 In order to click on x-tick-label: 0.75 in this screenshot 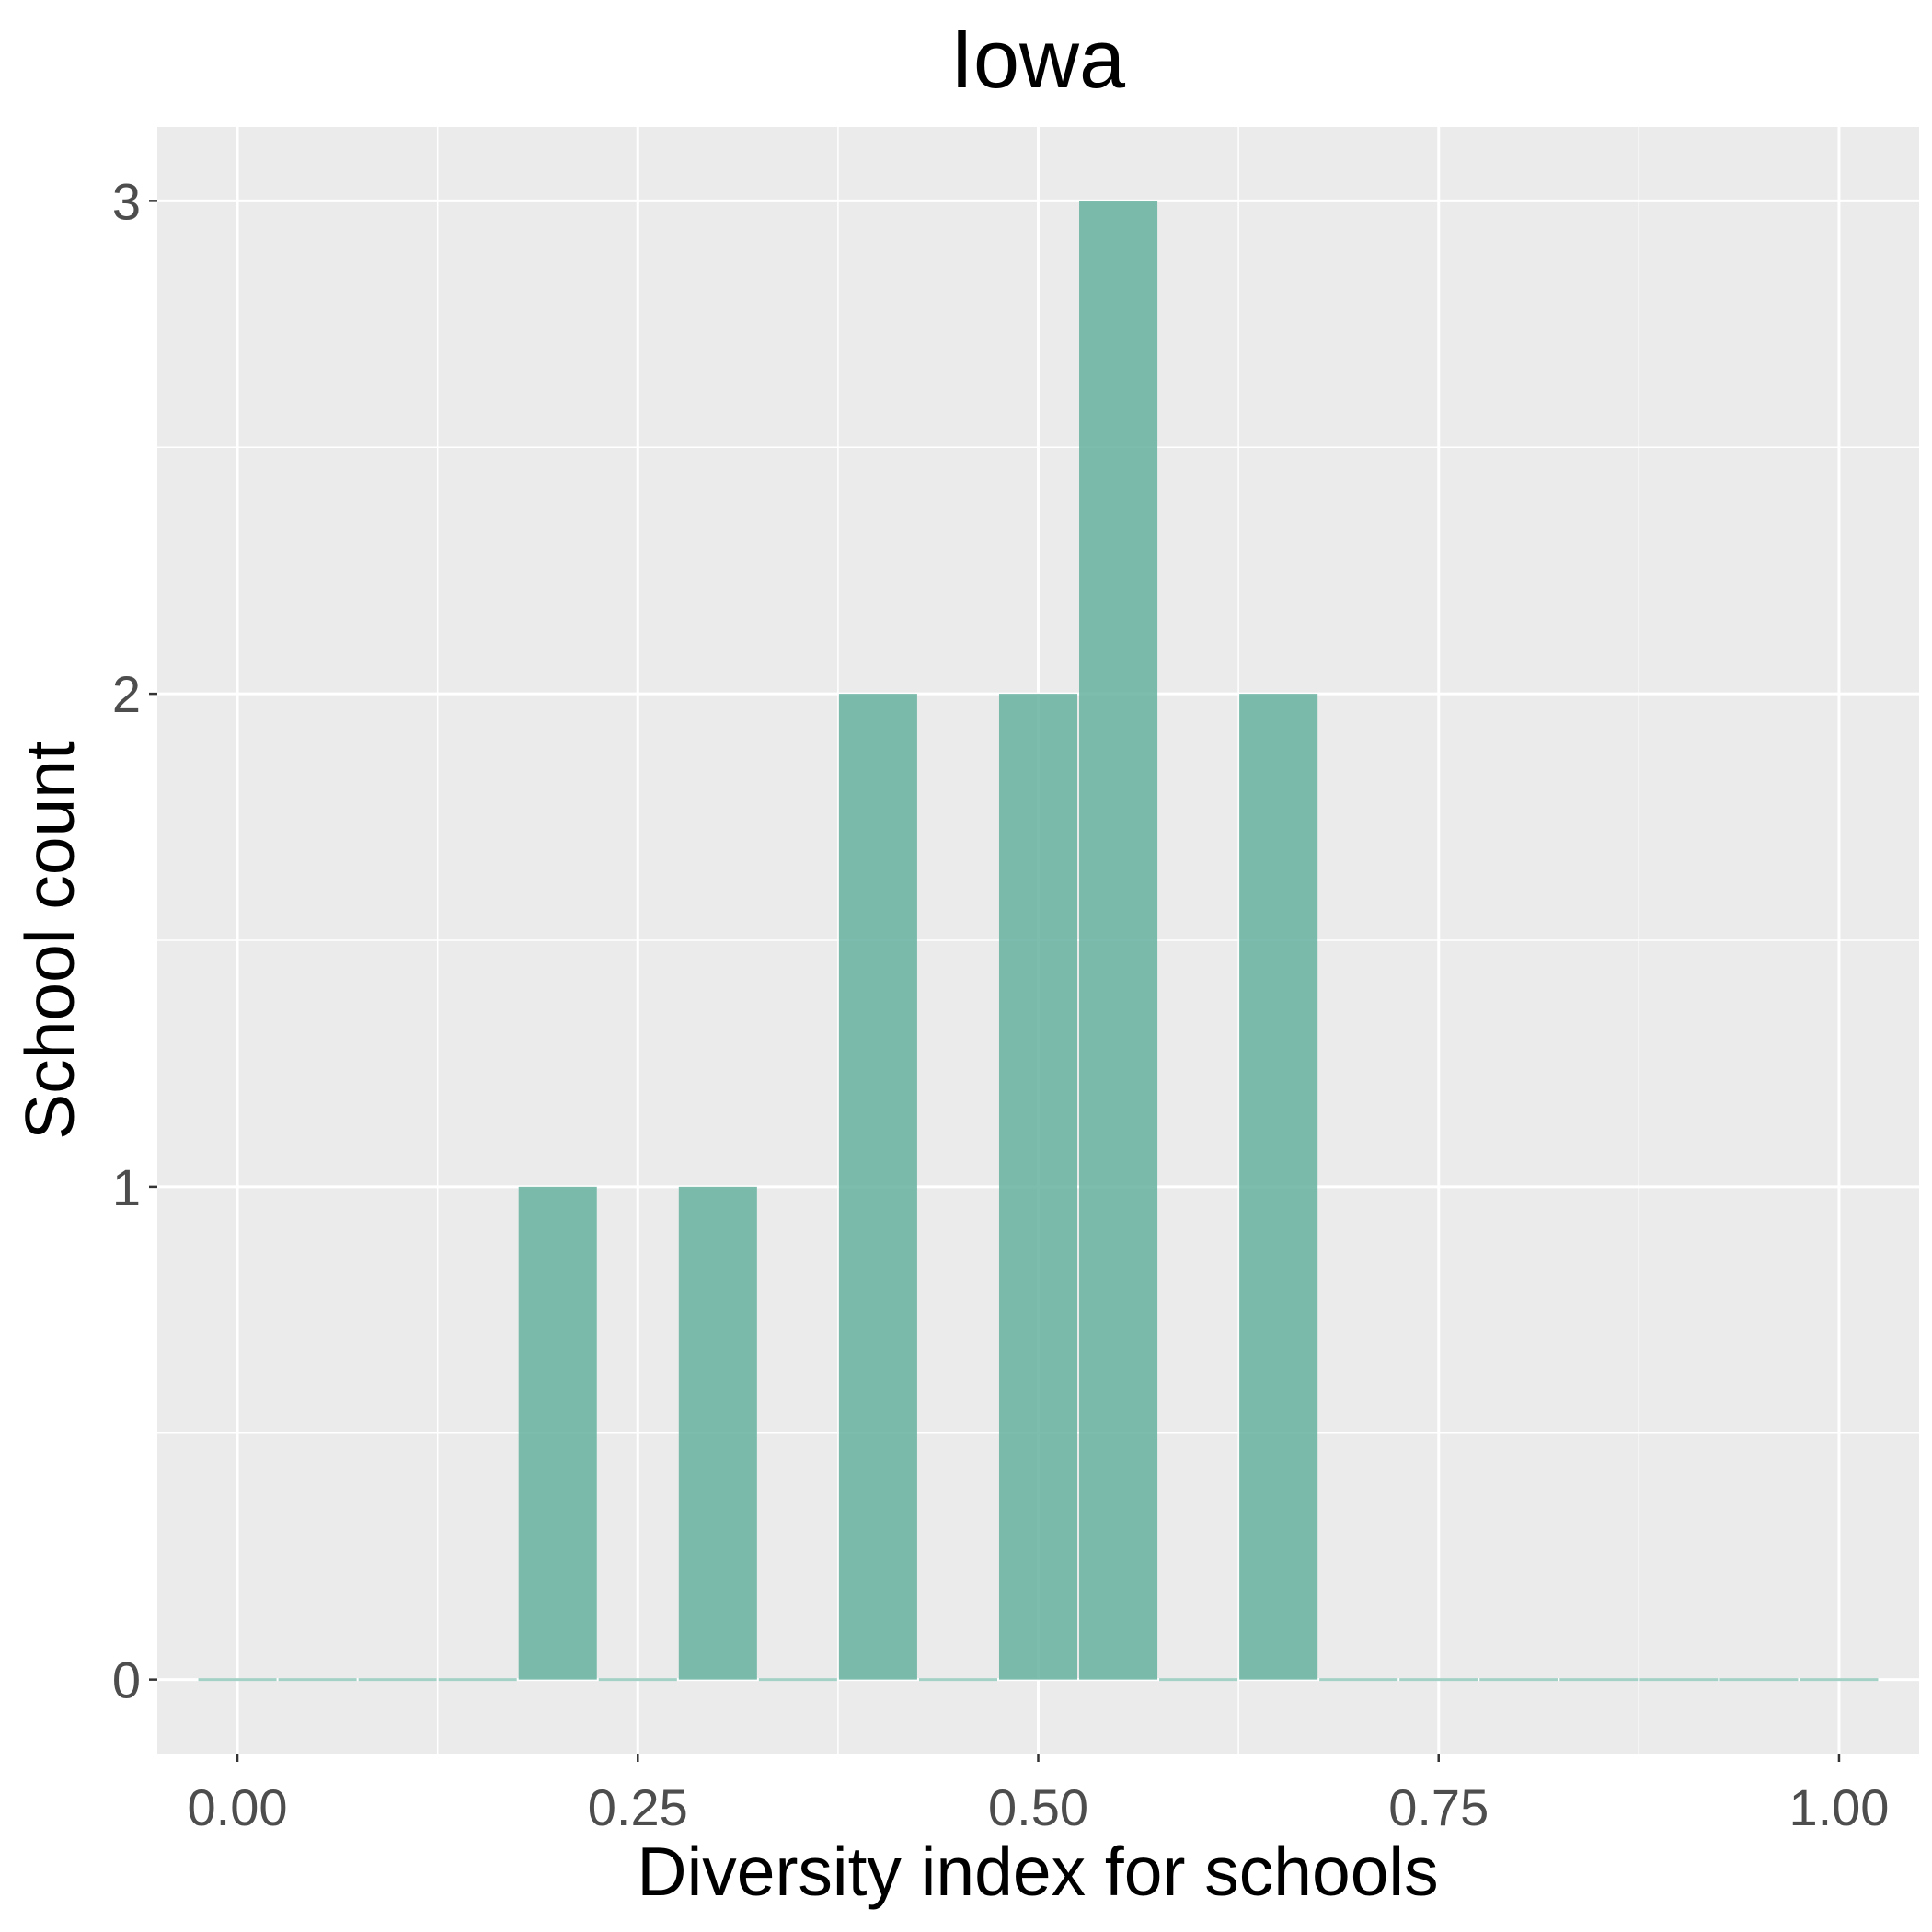, I will do `click(1438, 1807)`.